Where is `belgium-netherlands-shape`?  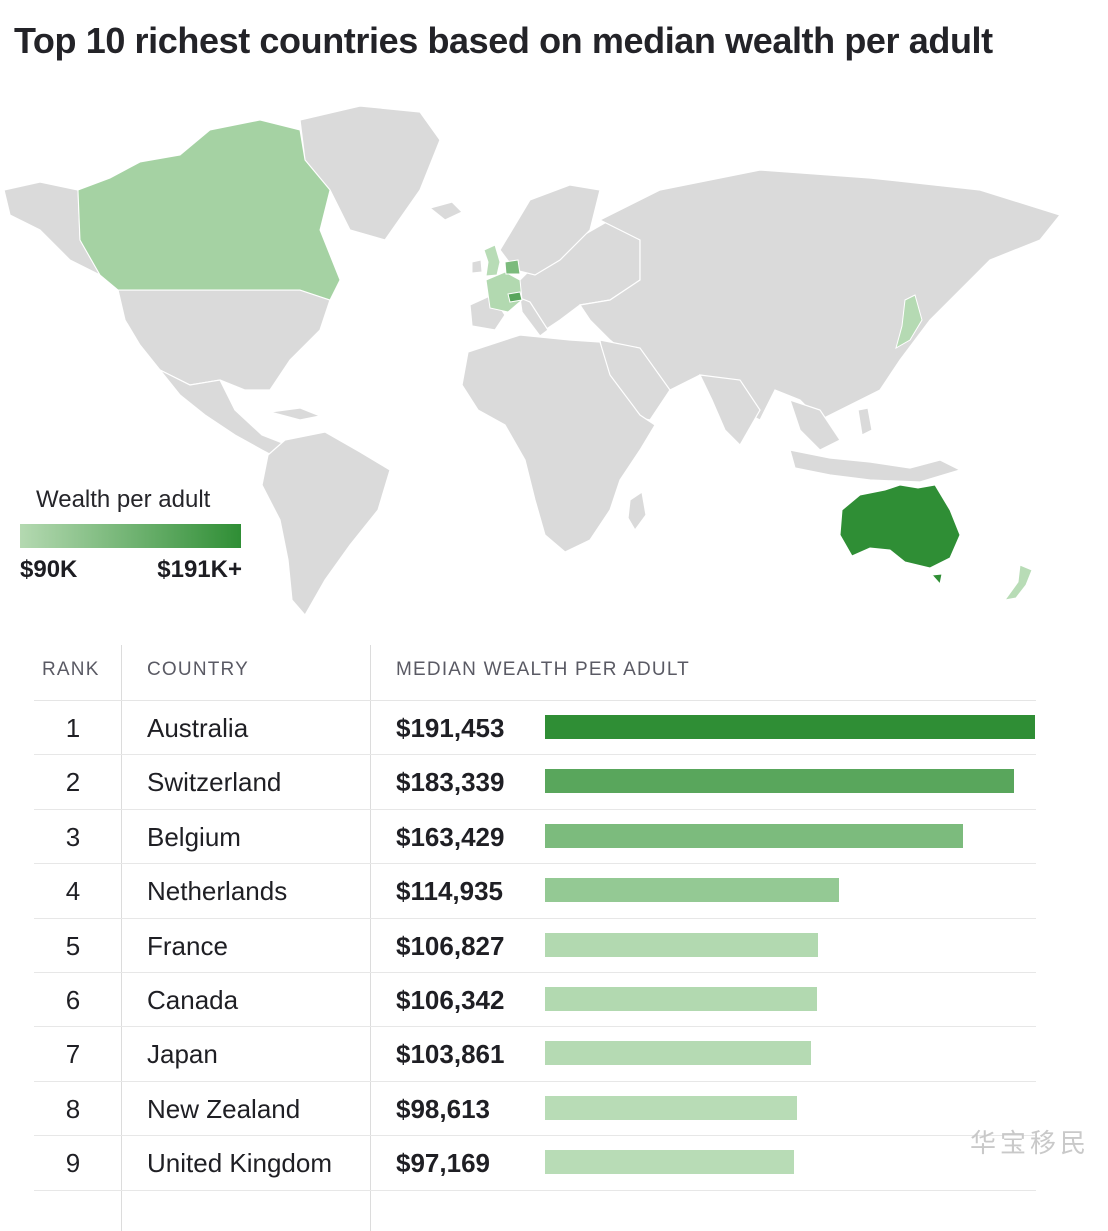
belgium-netherlands-shape is located at coordinates (512, 267).